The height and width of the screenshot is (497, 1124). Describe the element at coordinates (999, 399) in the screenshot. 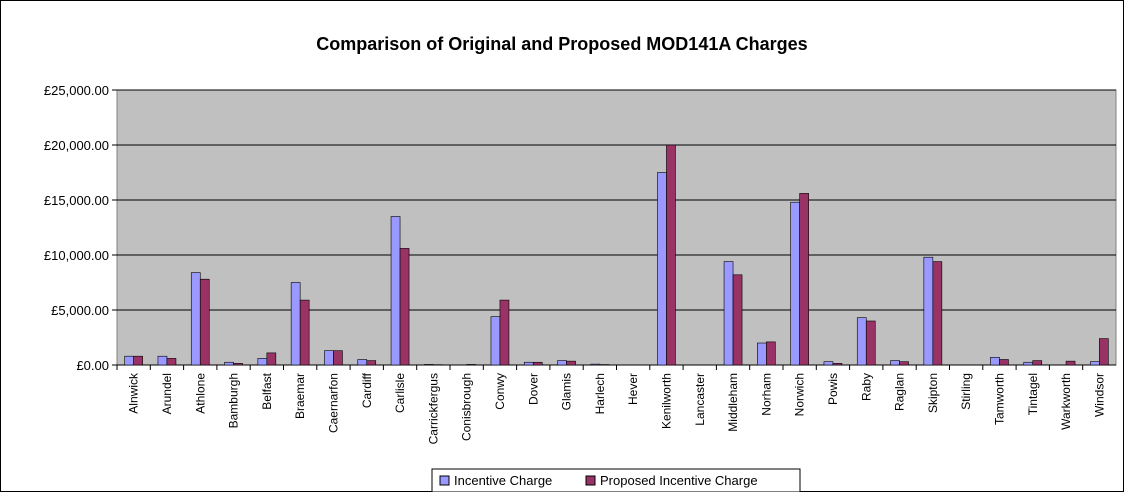

I see `x-tick-label: Tamworth` at that location.